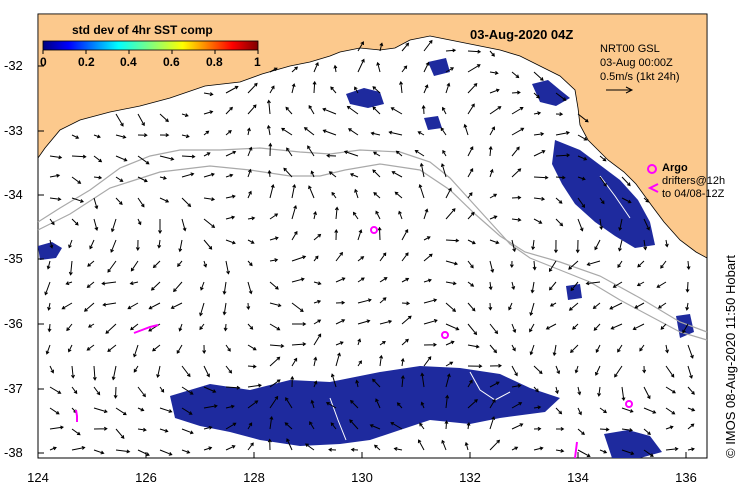  I want to click on drifter-track, so click(146, 329).